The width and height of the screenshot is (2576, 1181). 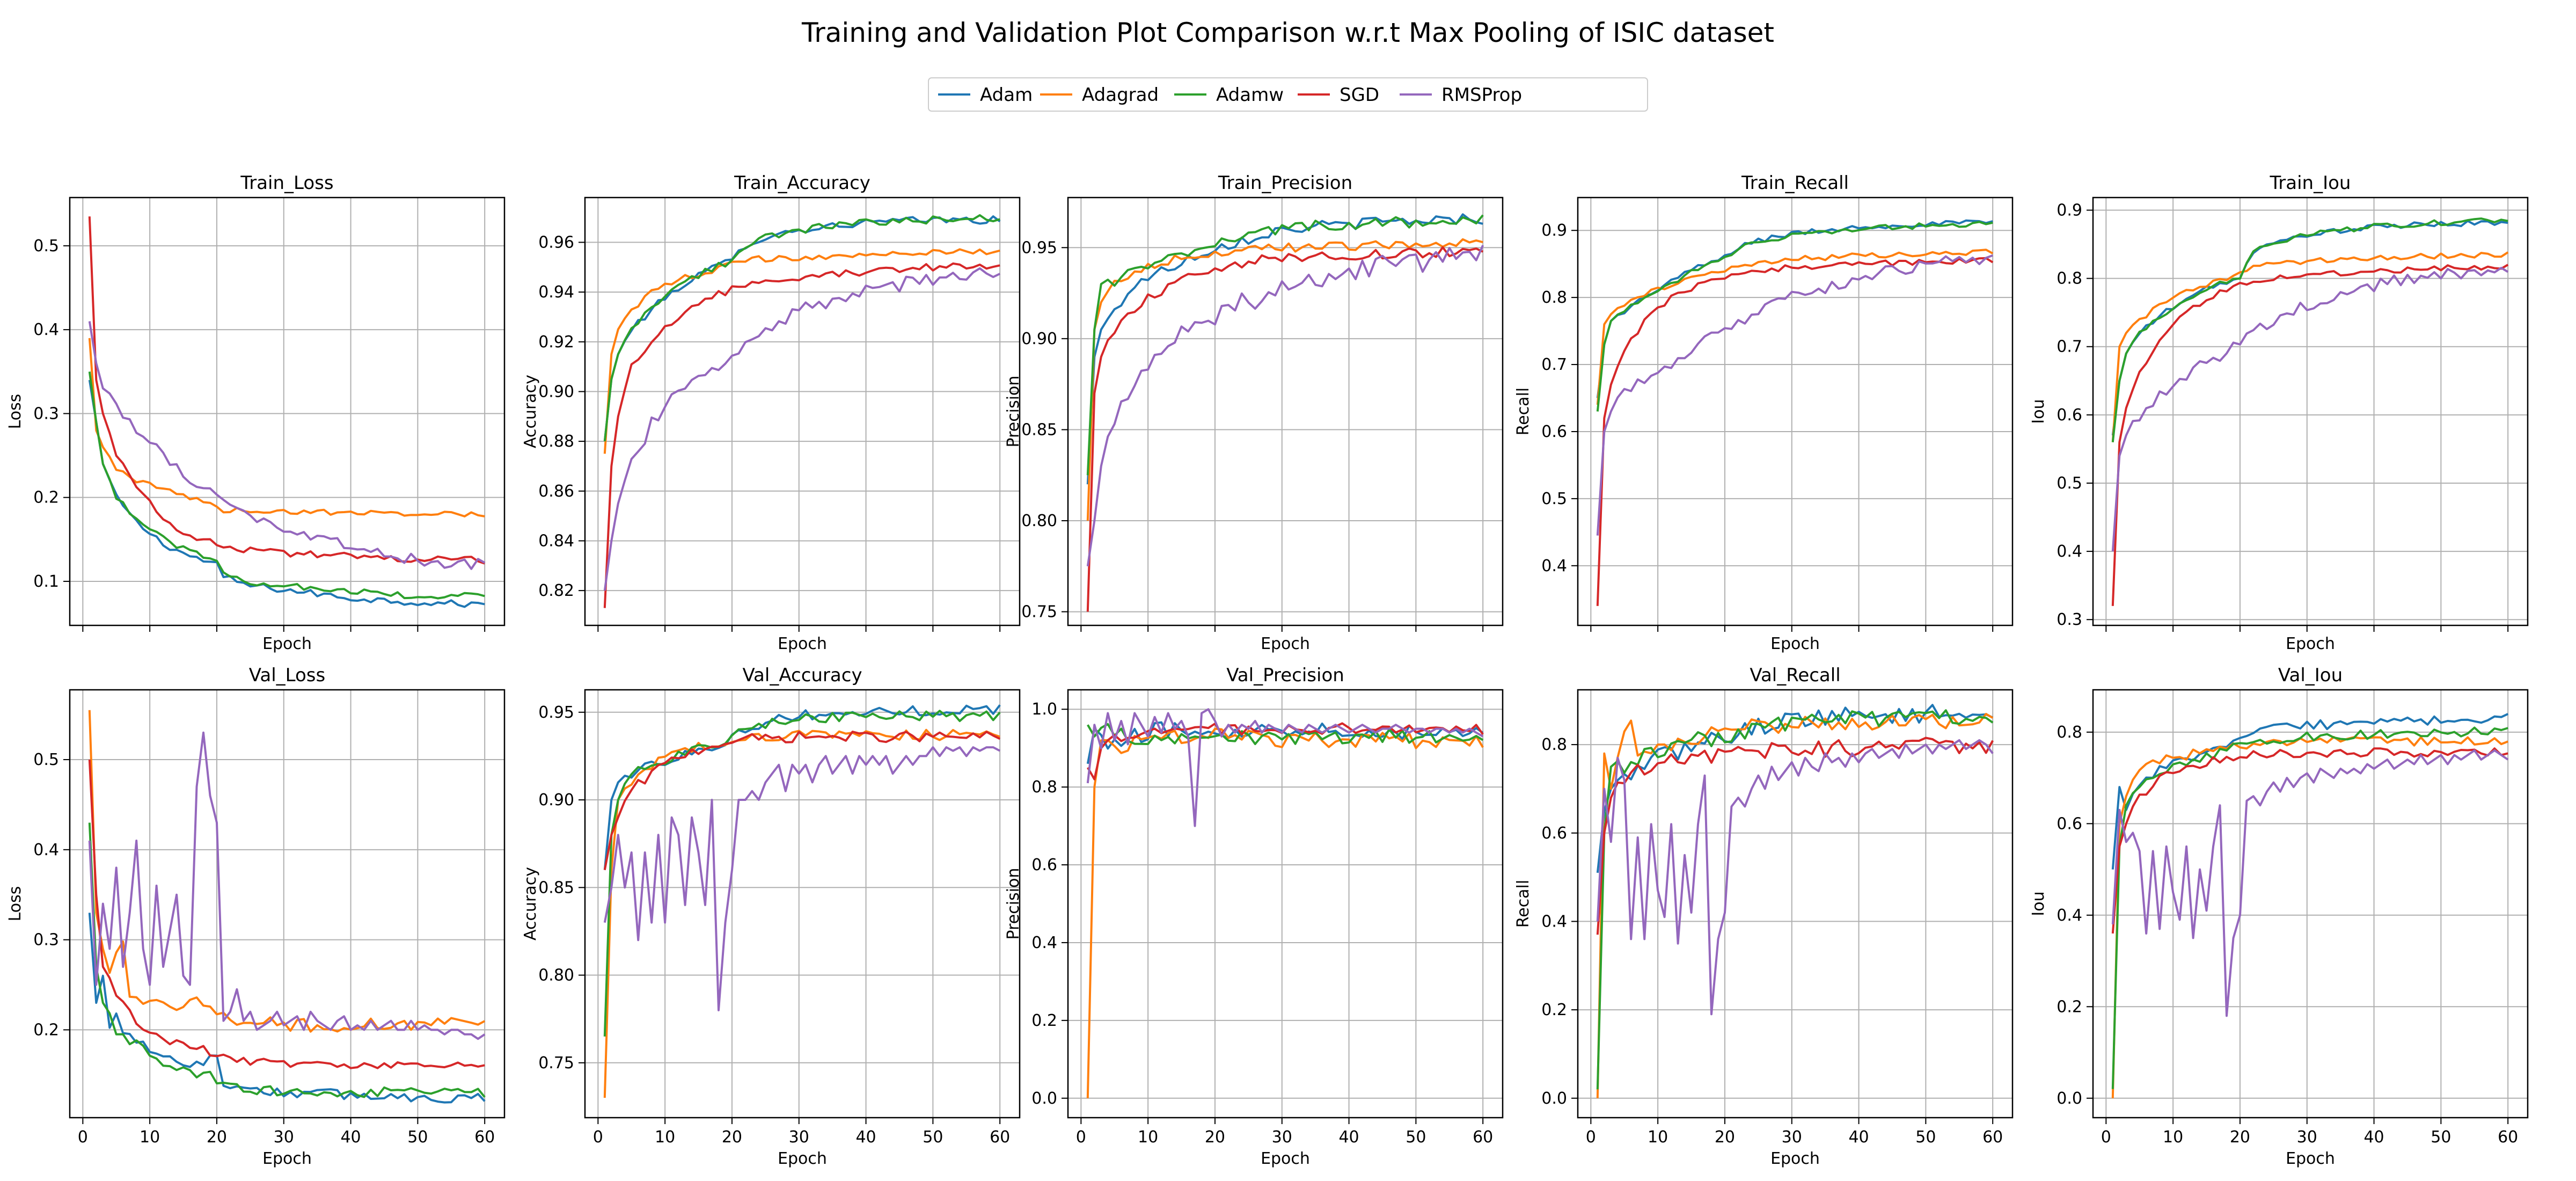 What do you see at coordinates (556, 342) in the screenshot?
I see `y-tick-label: 0.92` at bounding box center [556, 342].